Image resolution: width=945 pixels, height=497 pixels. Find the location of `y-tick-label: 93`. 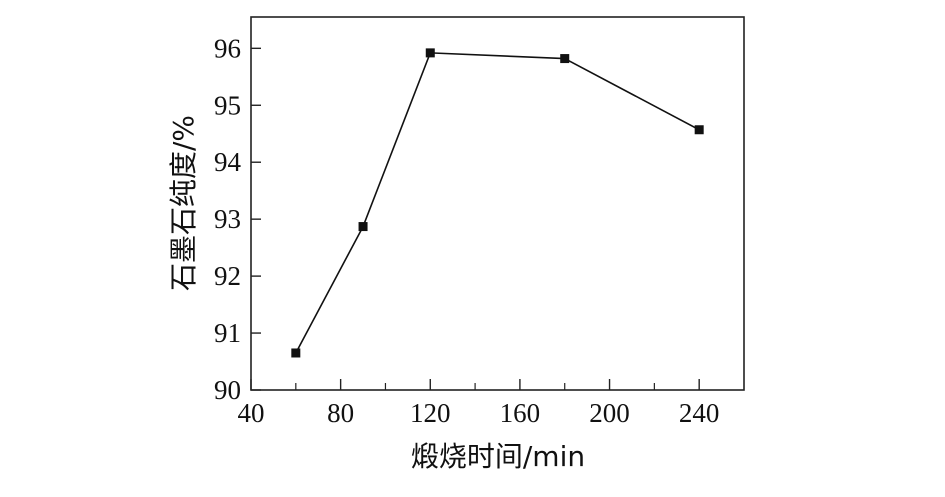

y-tick-label: 93 is located at coordinates (227, 219).